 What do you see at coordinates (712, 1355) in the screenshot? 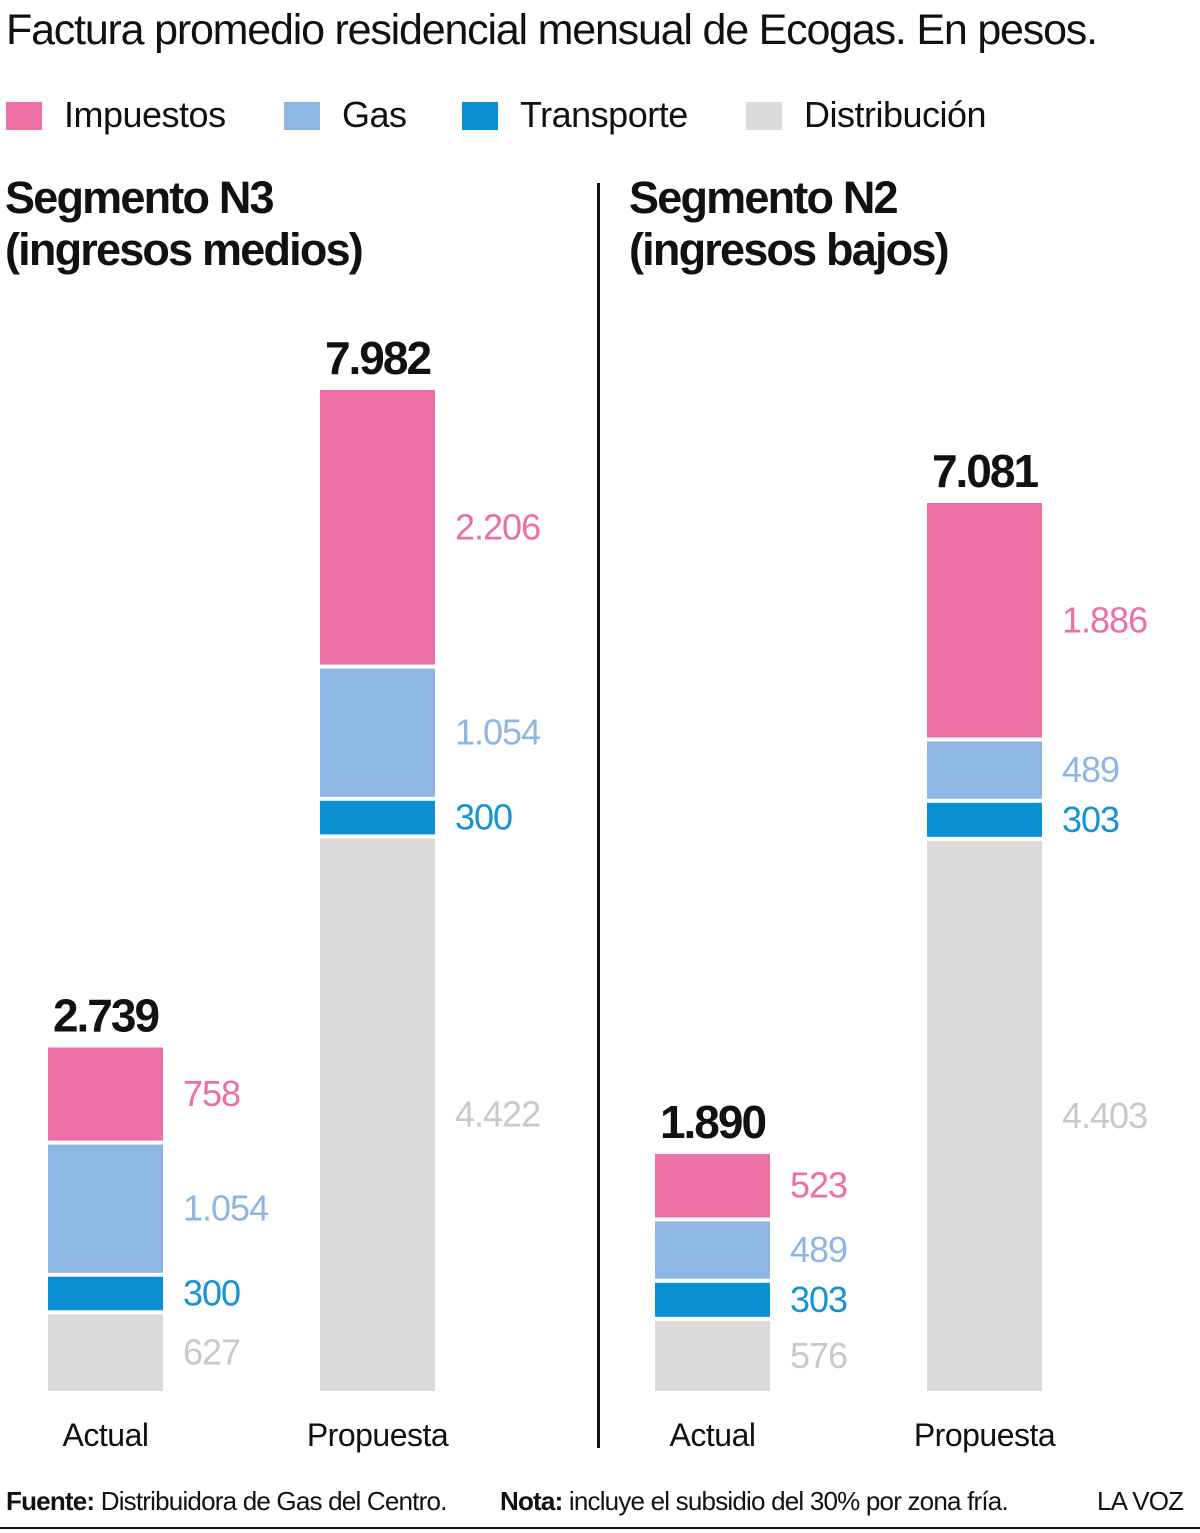
I see `bar-segment-n2-actual-distribucion` at bounding box center [712, 1355].